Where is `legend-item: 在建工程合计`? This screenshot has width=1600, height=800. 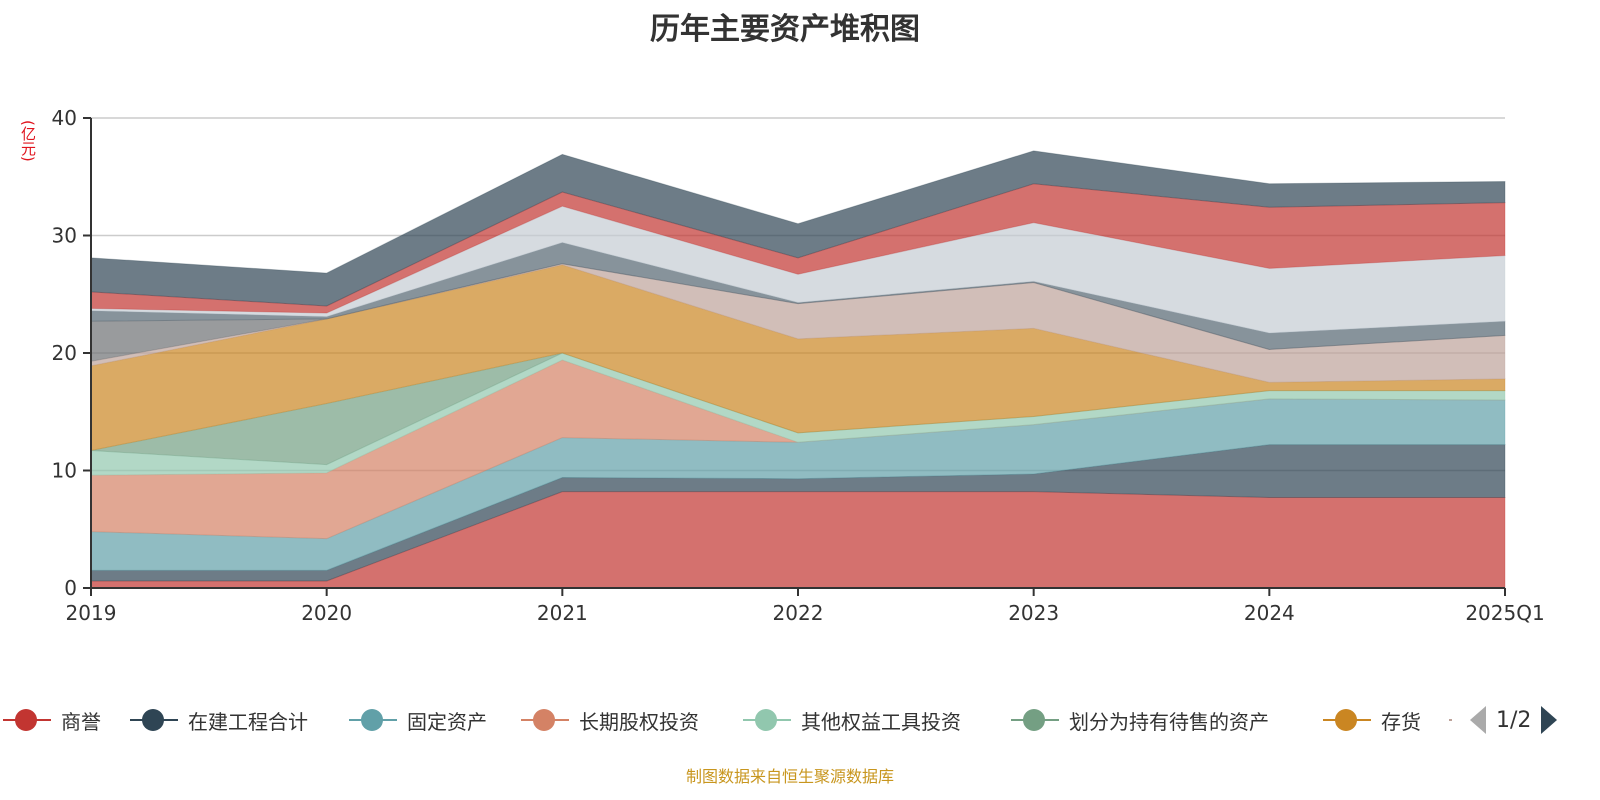
legend-item: 在建工程合计 is located at coordinates (219, 720).